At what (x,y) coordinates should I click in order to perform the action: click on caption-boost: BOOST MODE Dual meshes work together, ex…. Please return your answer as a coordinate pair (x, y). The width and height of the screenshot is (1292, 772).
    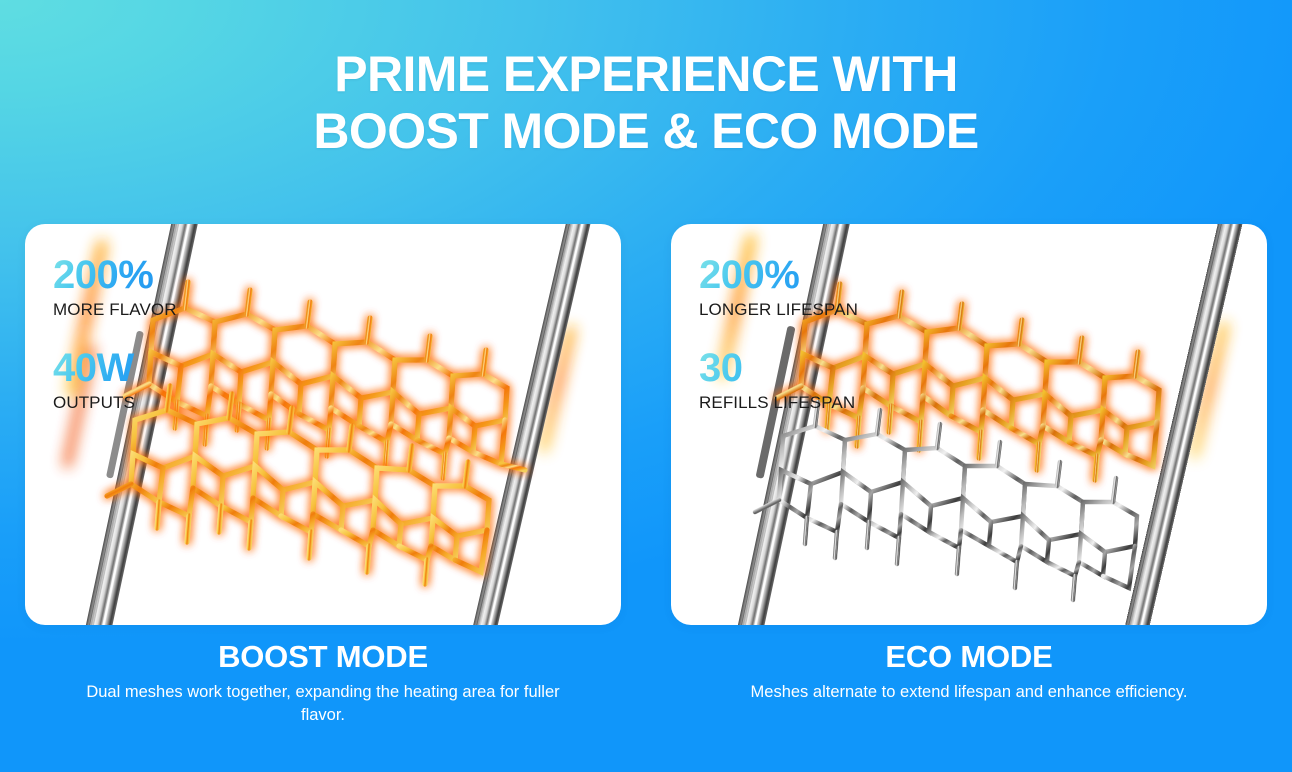
    Looking at the image, I should click on (323, 682).